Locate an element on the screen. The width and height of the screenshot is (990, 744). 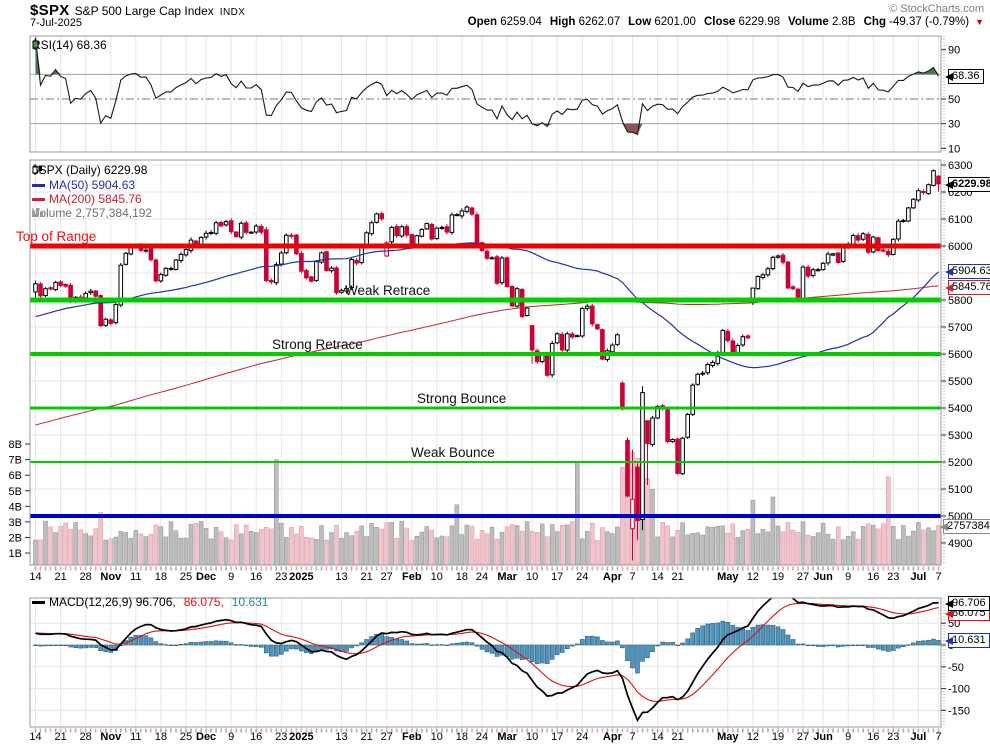
svg-text: -100 is located at coordinates (959, 690).